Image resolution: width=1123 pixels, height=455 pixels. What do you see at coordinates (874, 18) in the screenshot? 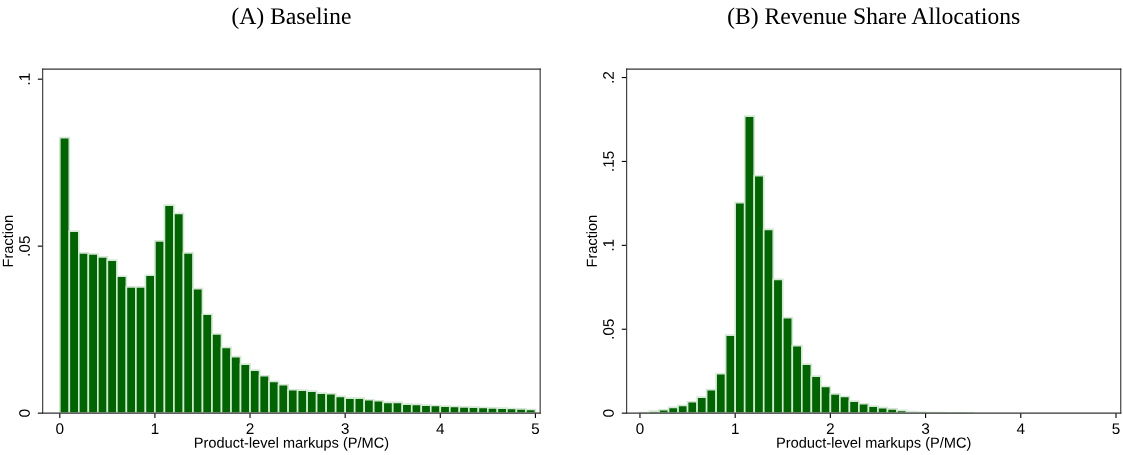
I see `chart-title: (B) Revenue Share Allocations` at bounding box center [874, 18].